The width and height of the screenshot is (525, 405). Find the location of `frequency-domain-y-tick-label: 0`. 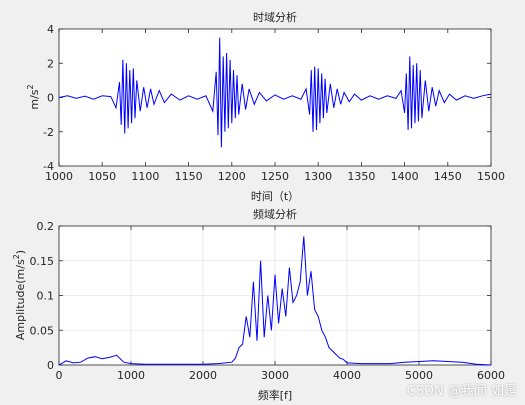

frequency-domain-y-tick-label: 0 is located at coordinates (50, 365).